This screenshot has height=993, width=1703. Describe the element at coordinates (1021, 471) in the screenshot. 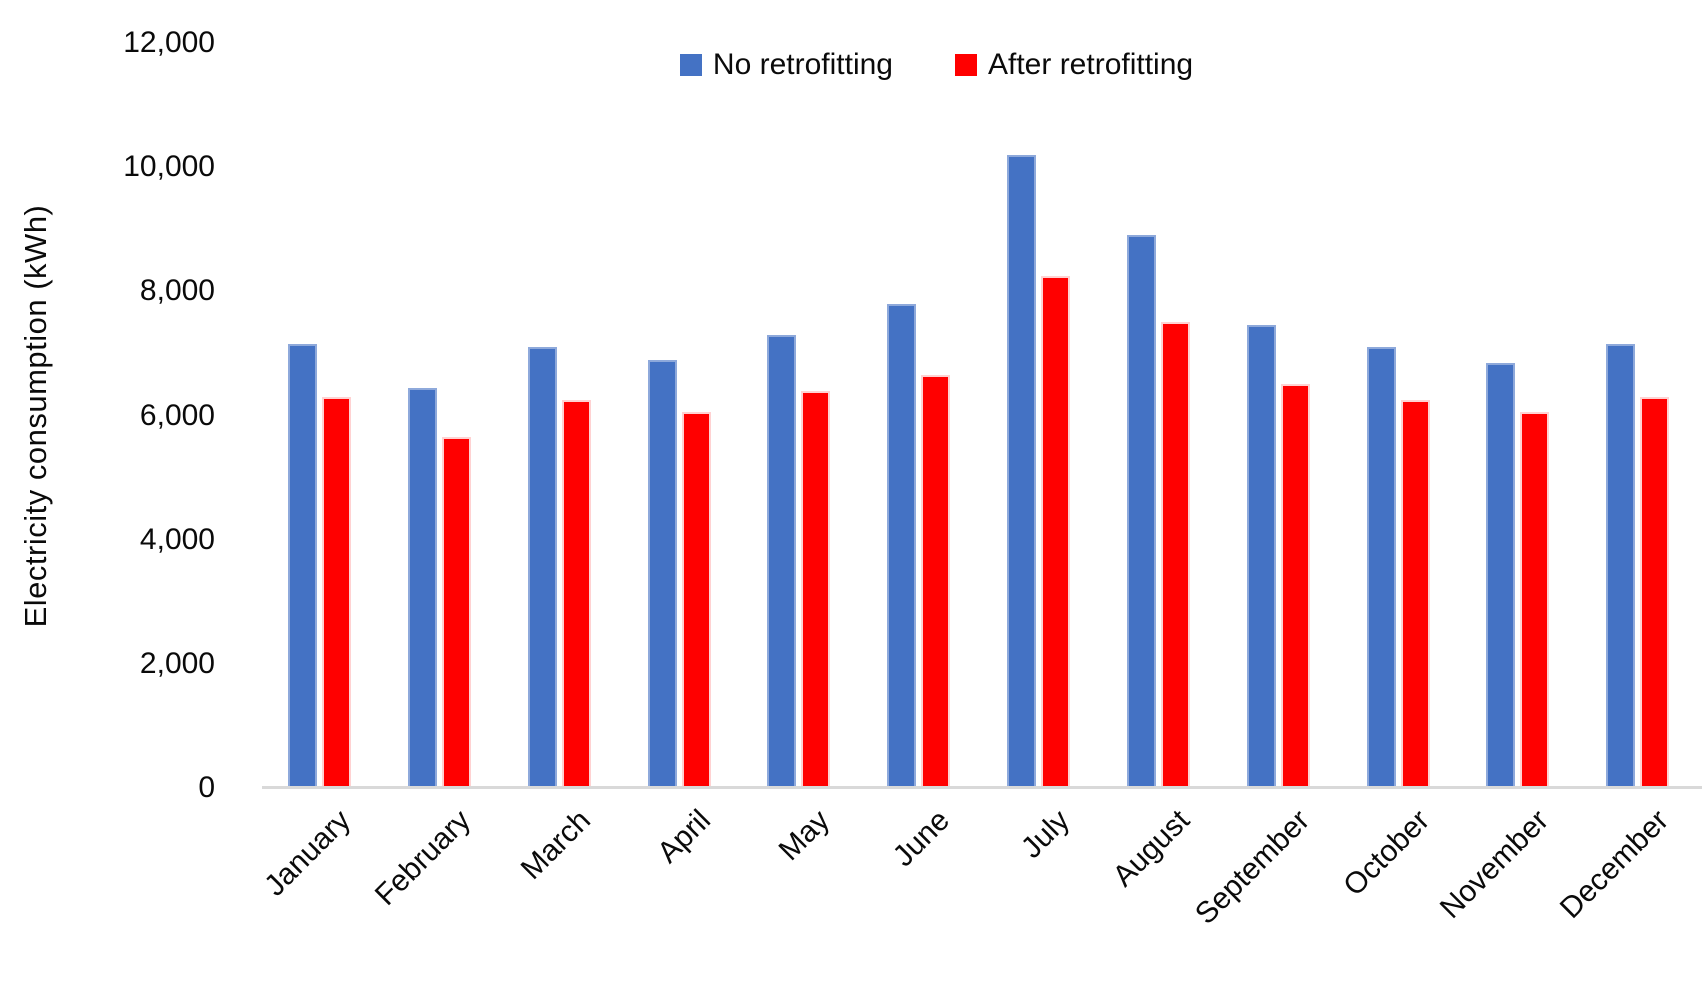

I see `bar-july-no-retrofitting` at that location.